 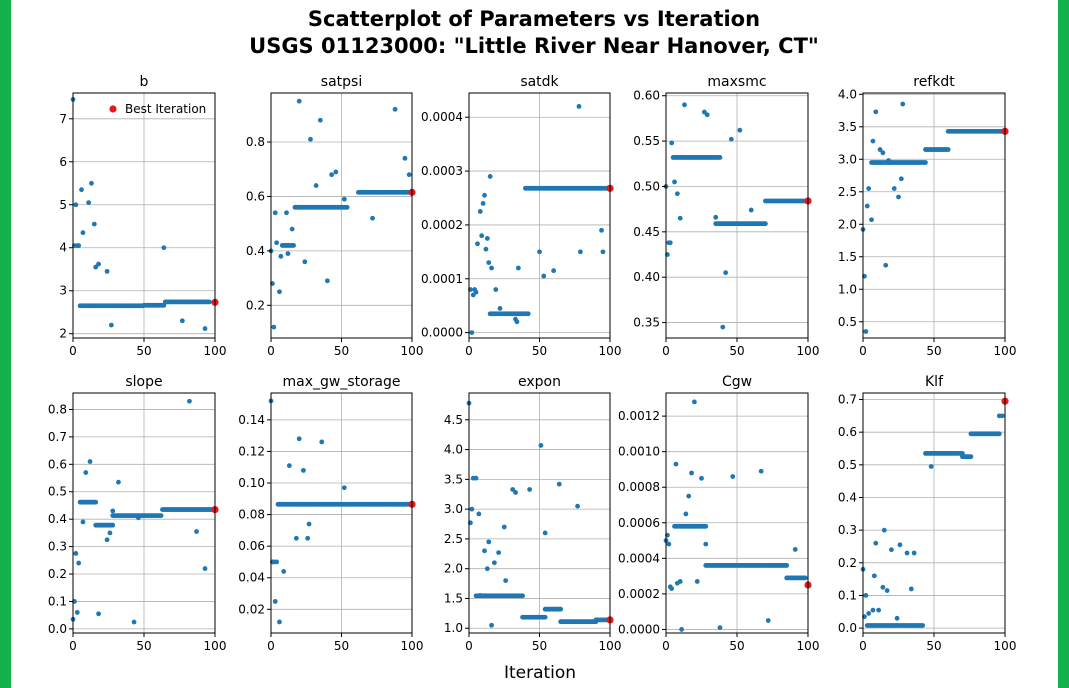 I want to click on subplot-title: Cgw, so click(x=737, y=382).